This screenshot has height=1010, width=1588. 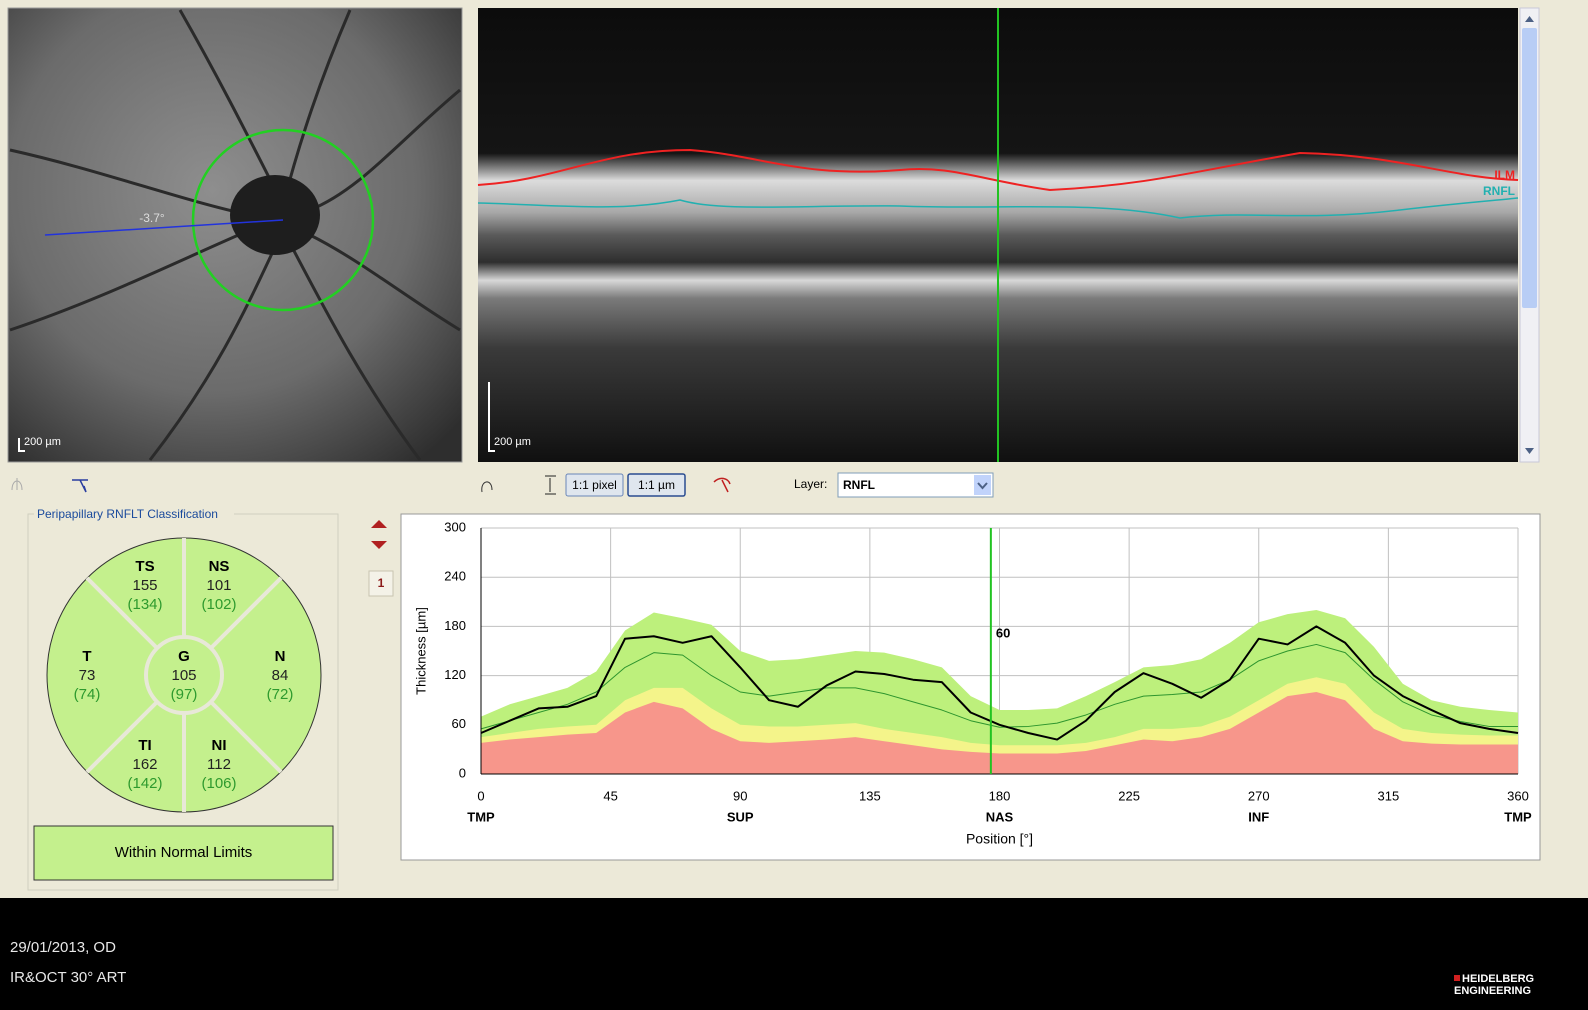 I want to click on sector-value: 162, so click(x=144, y=764).